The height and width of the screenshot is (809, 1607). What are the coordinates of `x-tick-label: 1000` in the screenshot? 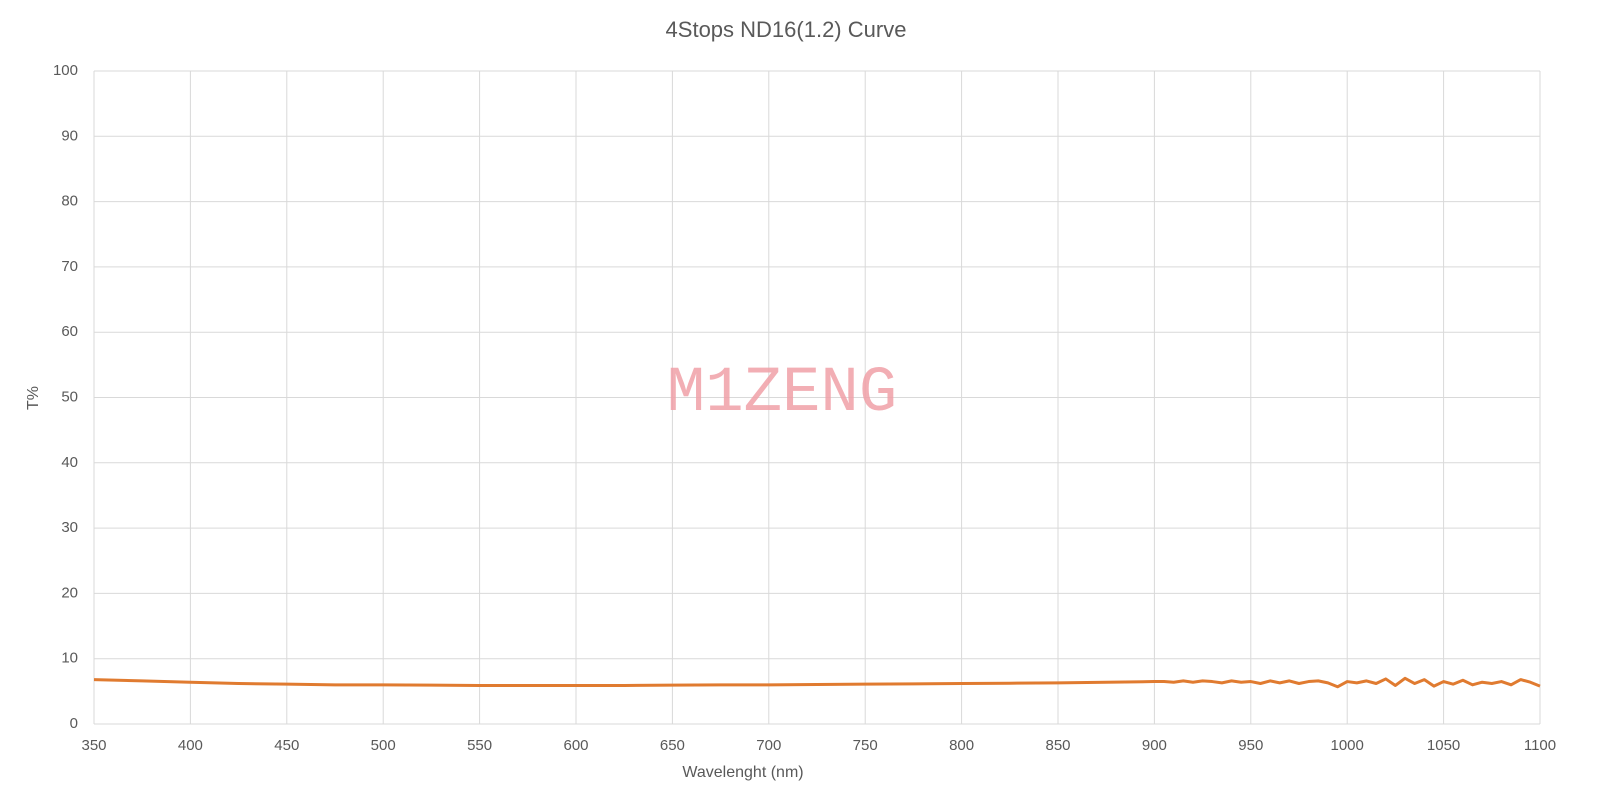 It's located at (1347, 745).